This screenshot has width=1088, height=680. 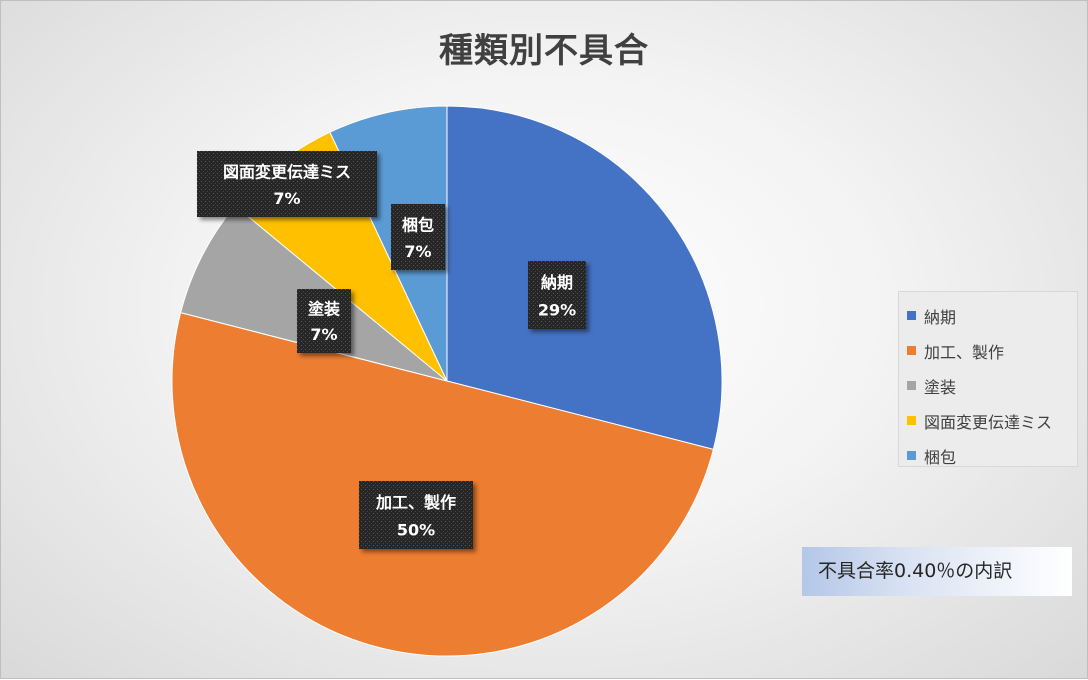 What do you see at coordinates (418, 224) in the screenshot?
I see `data-label-category: 梱包` at bounding box center [418, 224].